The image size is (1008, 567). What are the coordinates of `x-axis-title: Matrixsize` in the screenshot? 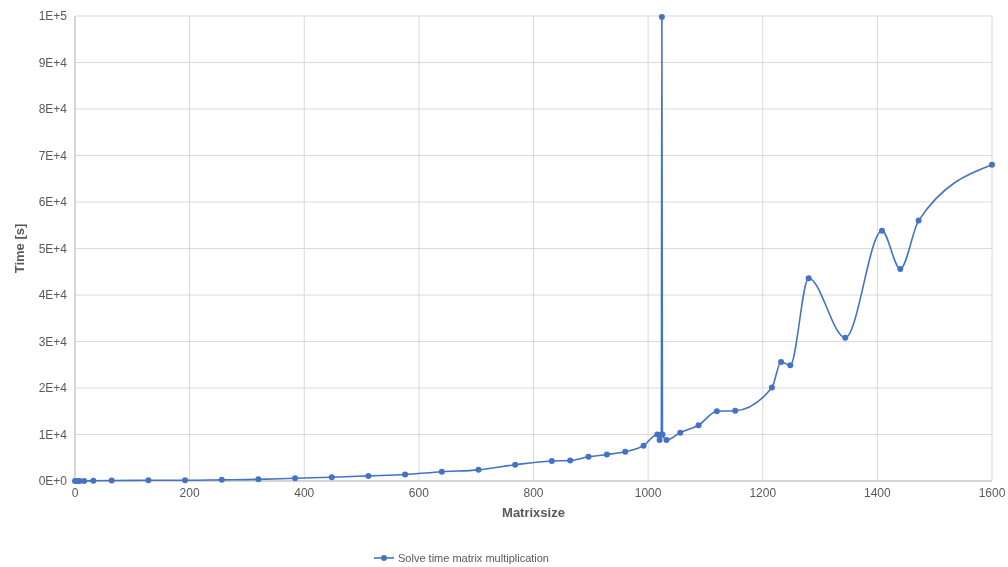 It's located at (533, 512).